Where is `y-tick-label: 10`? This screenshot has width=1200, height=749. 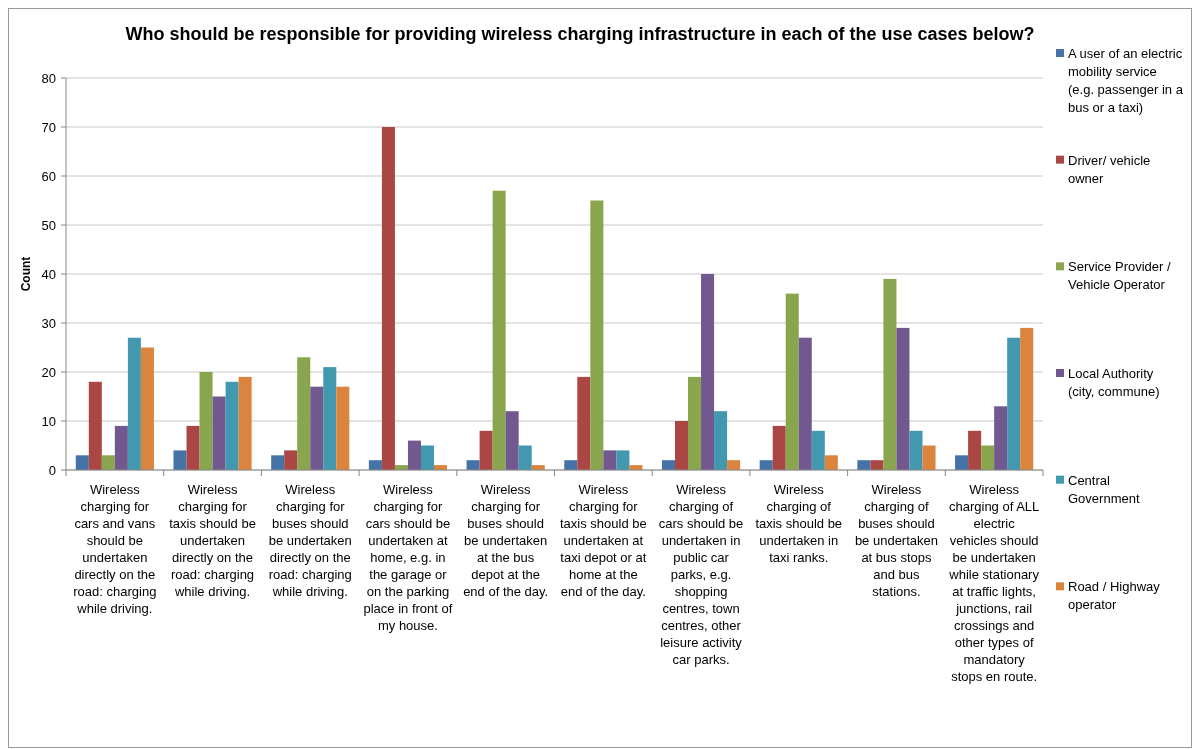
y-tick-label: 10 is located at coordinates (48, 421).